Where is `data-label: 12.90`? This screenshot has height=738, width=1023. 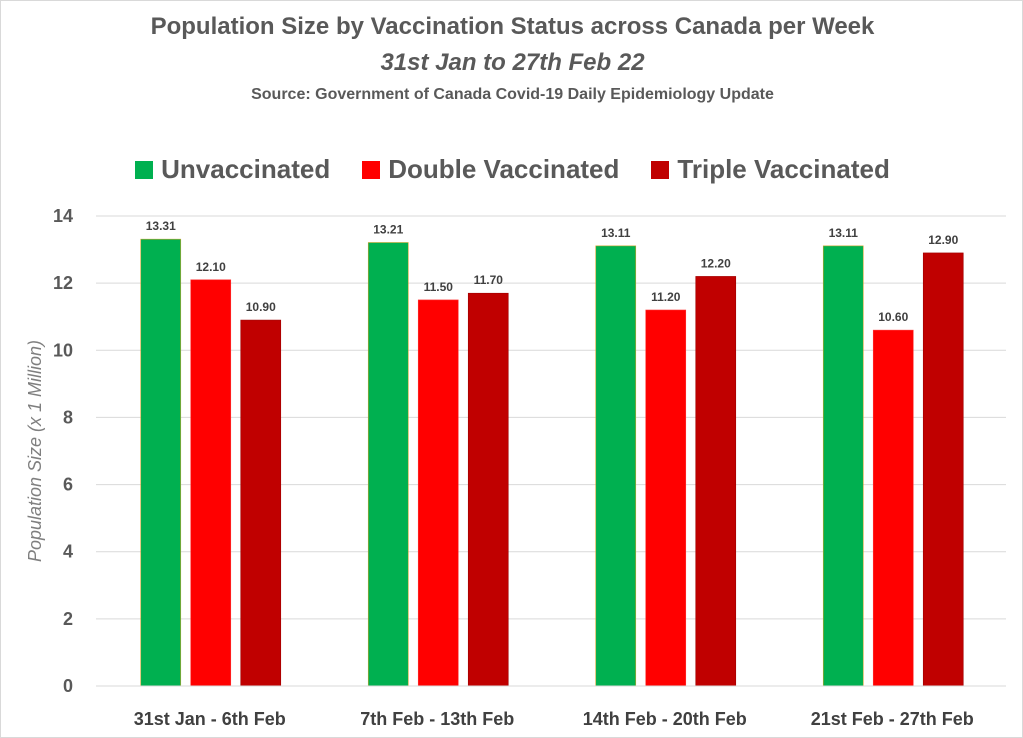 data-label: 12.90 is located at coordinates (943, 240).